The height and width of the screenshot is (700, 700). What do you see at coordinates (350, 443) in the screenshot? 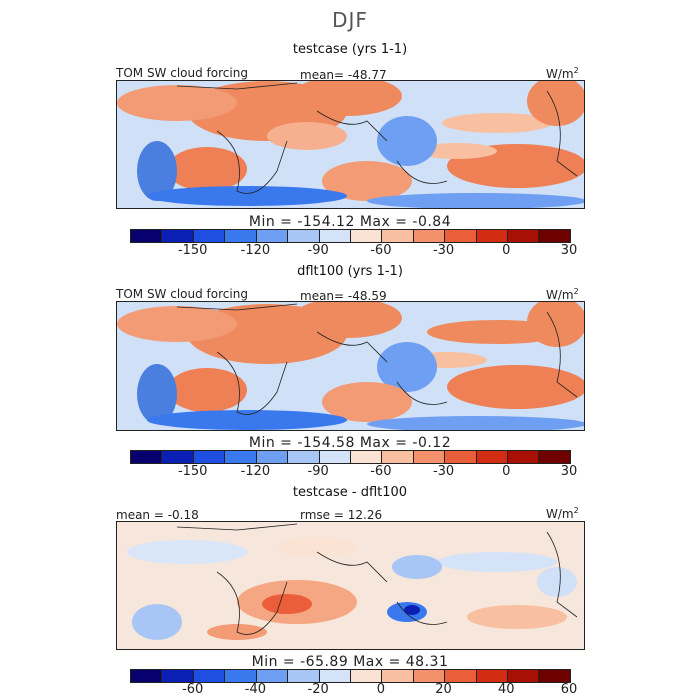
I see `panel-2-minmax: Min = -154.58 Max = -0.12` at bounding box center [350, 443].